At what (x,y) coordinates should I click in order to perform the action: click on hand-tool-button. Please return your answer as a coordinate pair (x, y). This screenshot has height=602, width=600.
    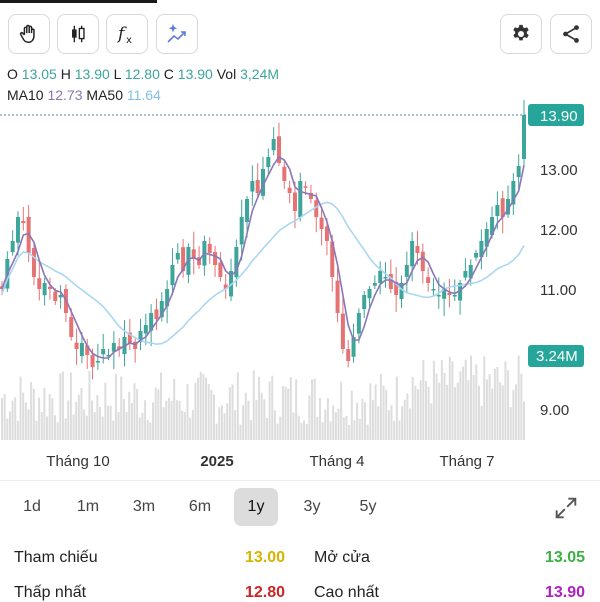
    Looking at the image, I should click on (29, 34).